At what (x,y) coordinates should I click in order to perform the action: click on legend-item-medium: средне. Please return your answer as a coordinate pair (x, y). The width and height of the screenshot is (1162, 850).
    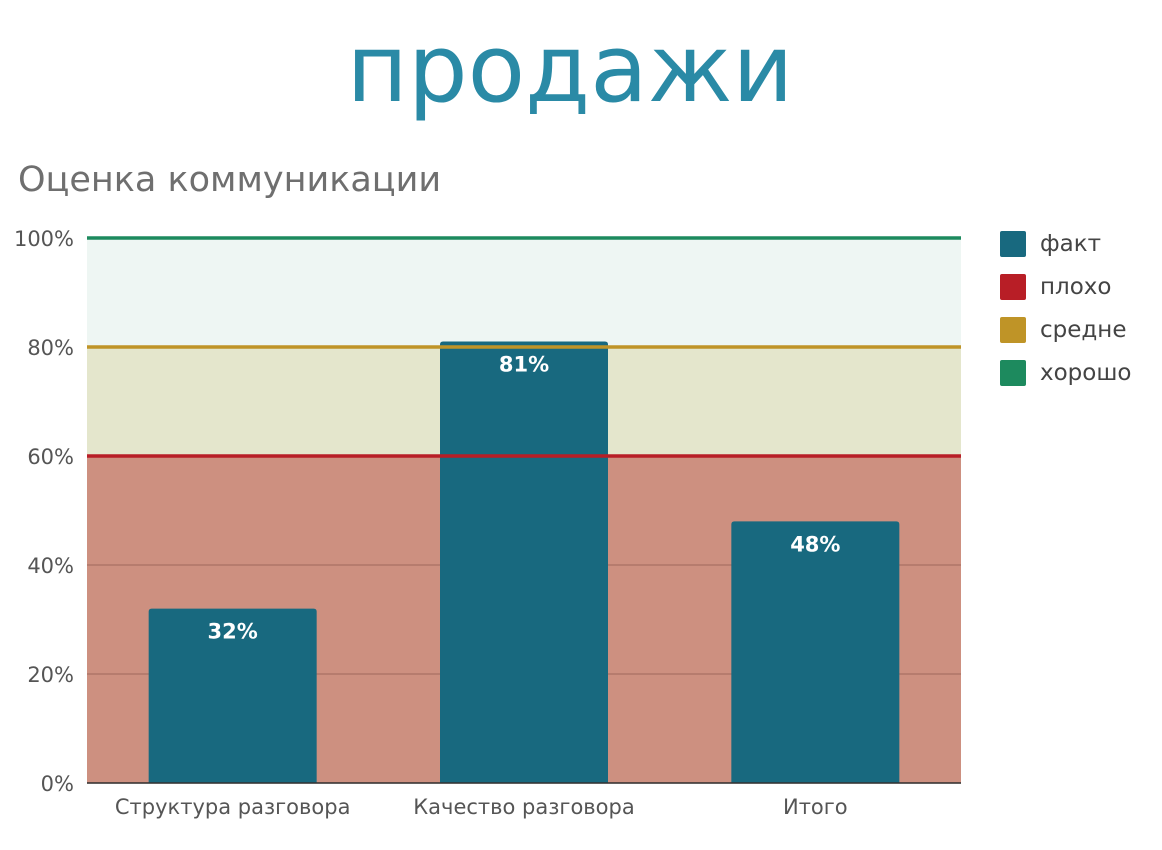
    Looking at the image, I should click on (1065, 329).